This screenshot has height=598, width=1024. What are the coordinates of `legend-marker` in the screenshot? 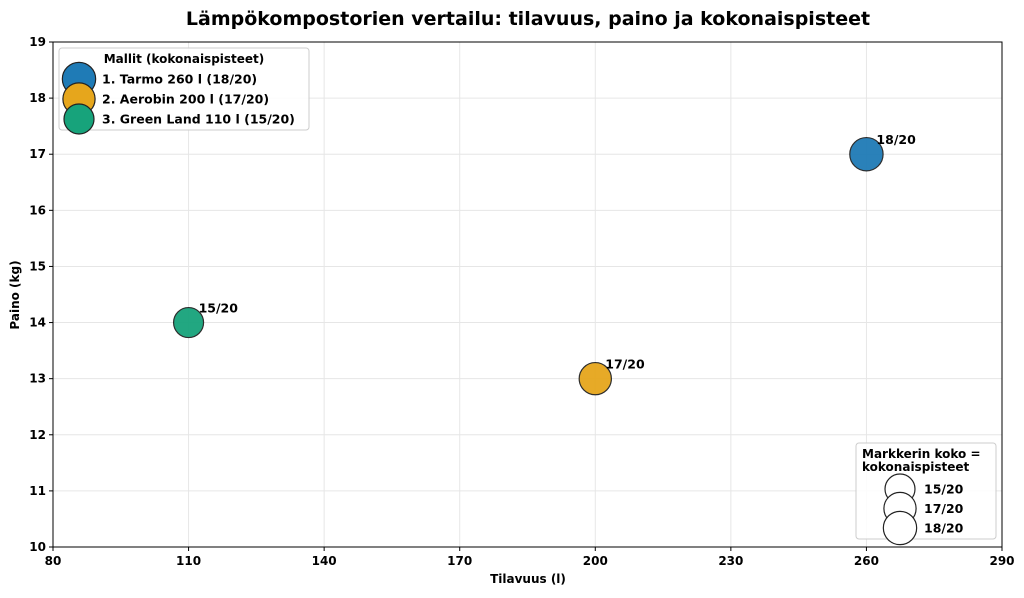 It's located at (79, 119).